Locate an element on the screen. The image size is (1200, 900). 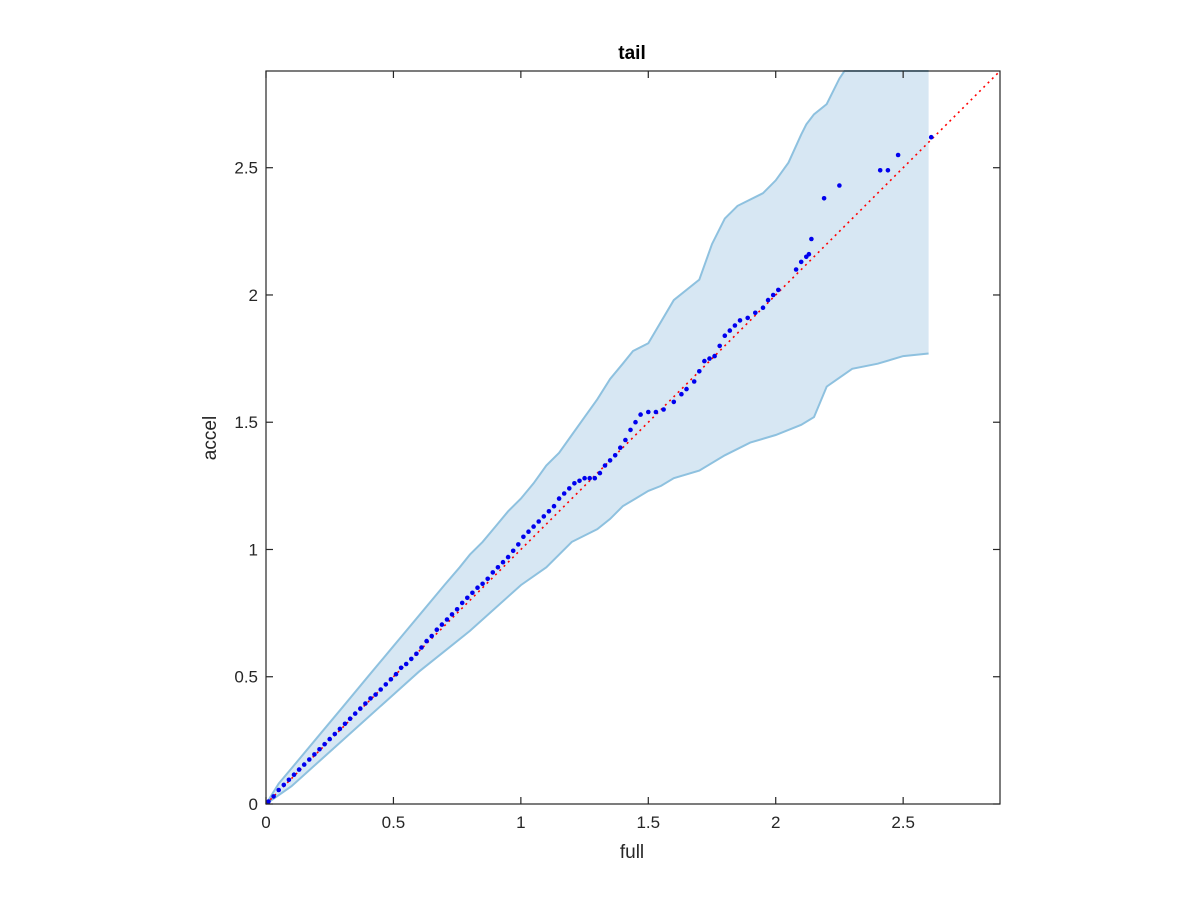
x-axis-label: full is located at coordinates (632, 852).